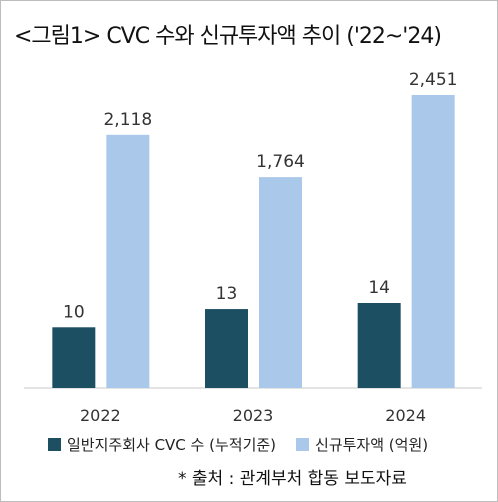  What do you see at coordinates (127, 120) in the screenshot?
I see `data-label-investment-2022: 2,118` at bounding box center [127, 120].